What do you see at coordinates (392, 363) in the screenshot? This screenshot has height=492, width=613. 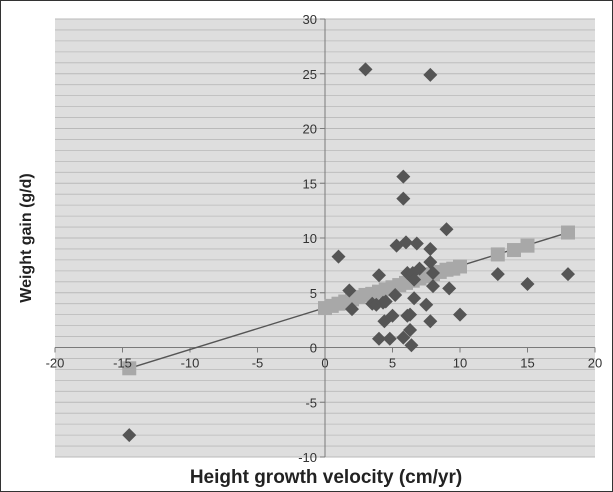 I see `x-tick-label: 5` at bounding box center [392, 363].